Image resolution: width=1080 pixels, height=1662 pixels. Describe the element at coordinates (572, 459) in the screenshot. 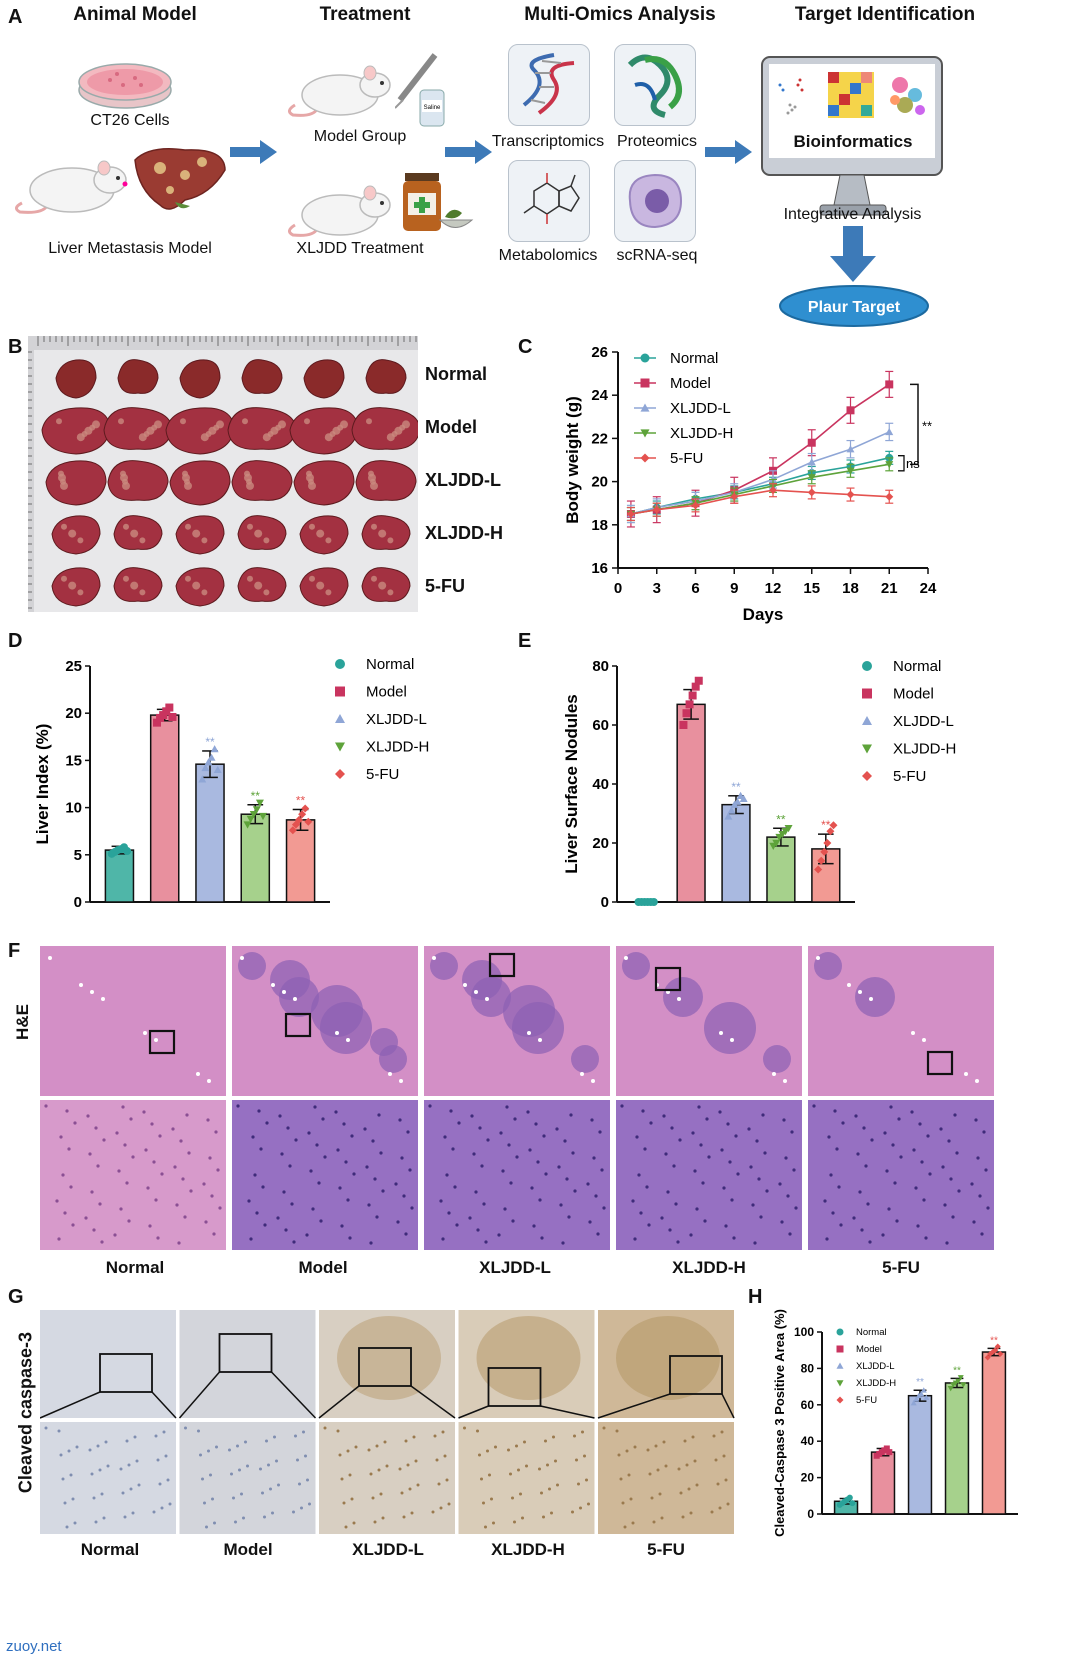

I see `y-axis-title: Body weight (g)` at that location.